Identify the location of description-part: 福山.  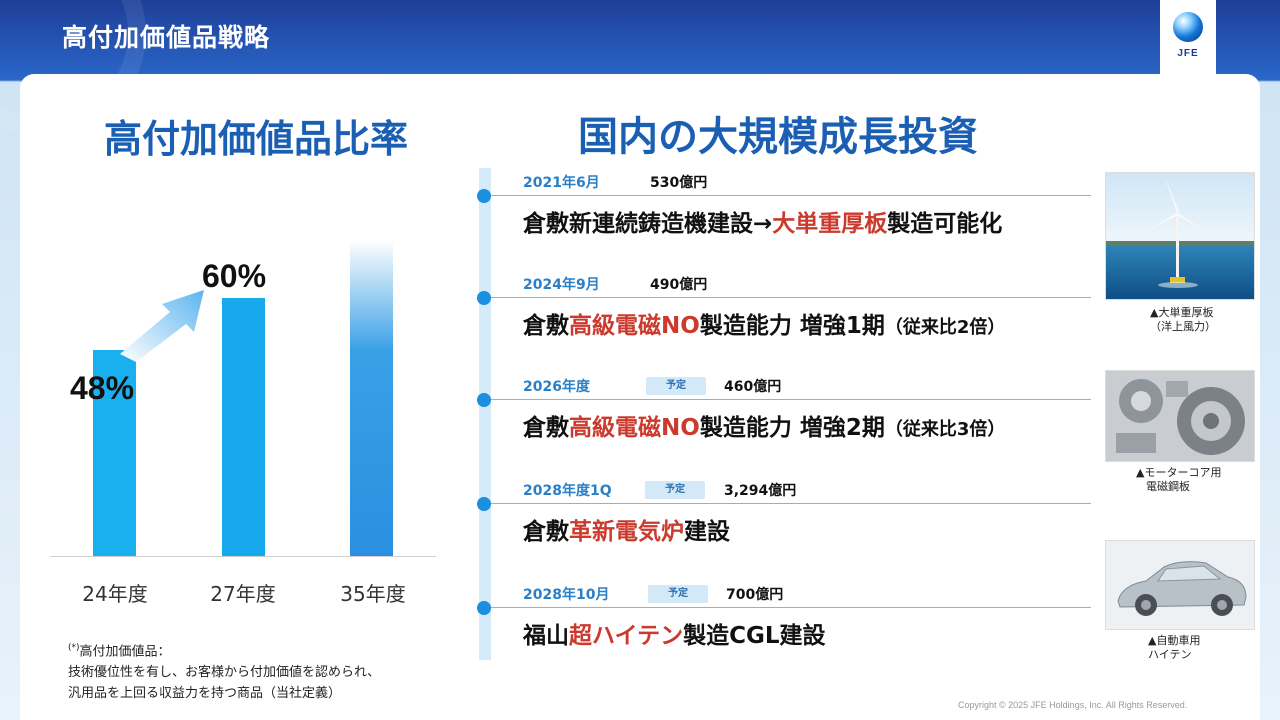
(546, 636).